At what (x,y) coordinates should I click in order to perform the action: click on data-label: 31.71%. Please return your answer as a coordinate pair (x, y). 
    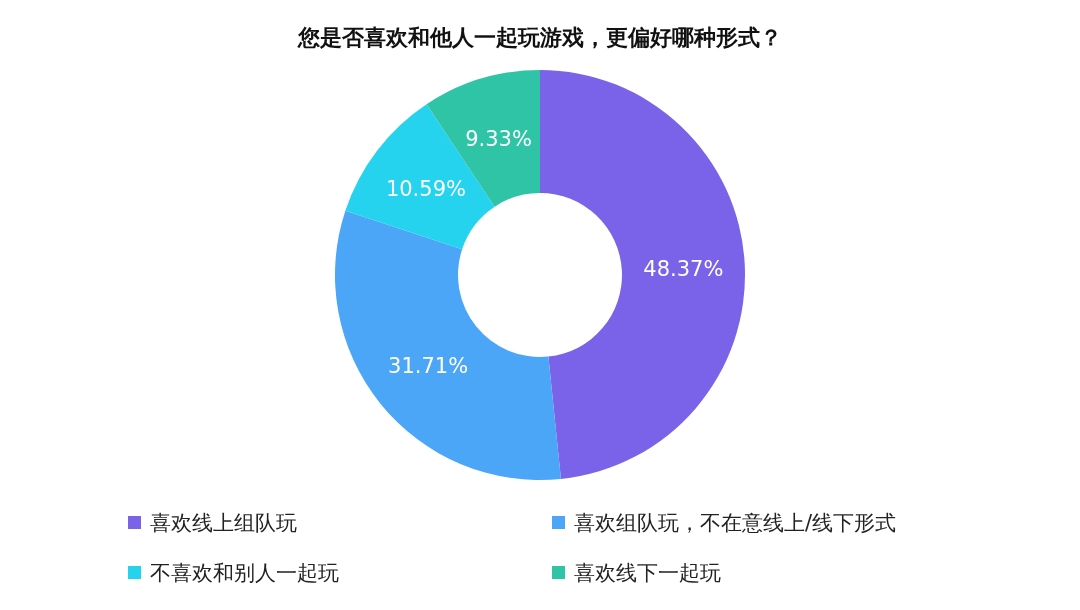
    Looking at the image, I should click on (428, 365).